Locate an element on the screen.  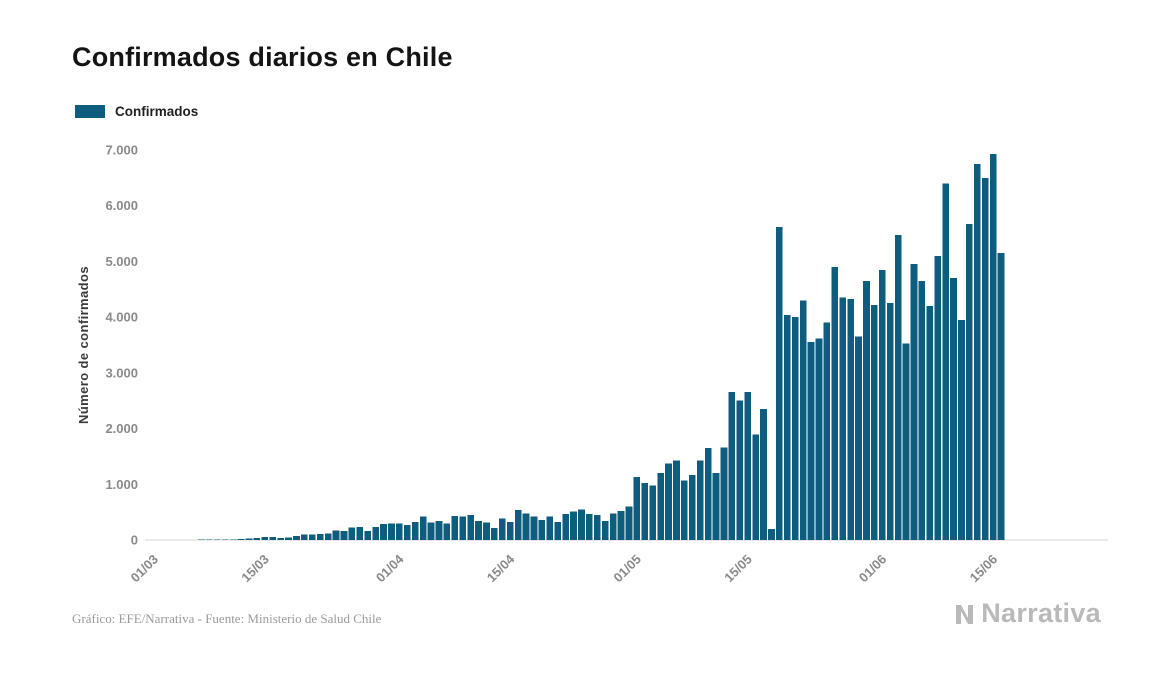
chart-title: Confirmados diarios en Chile is located at coordinates (262, 57).